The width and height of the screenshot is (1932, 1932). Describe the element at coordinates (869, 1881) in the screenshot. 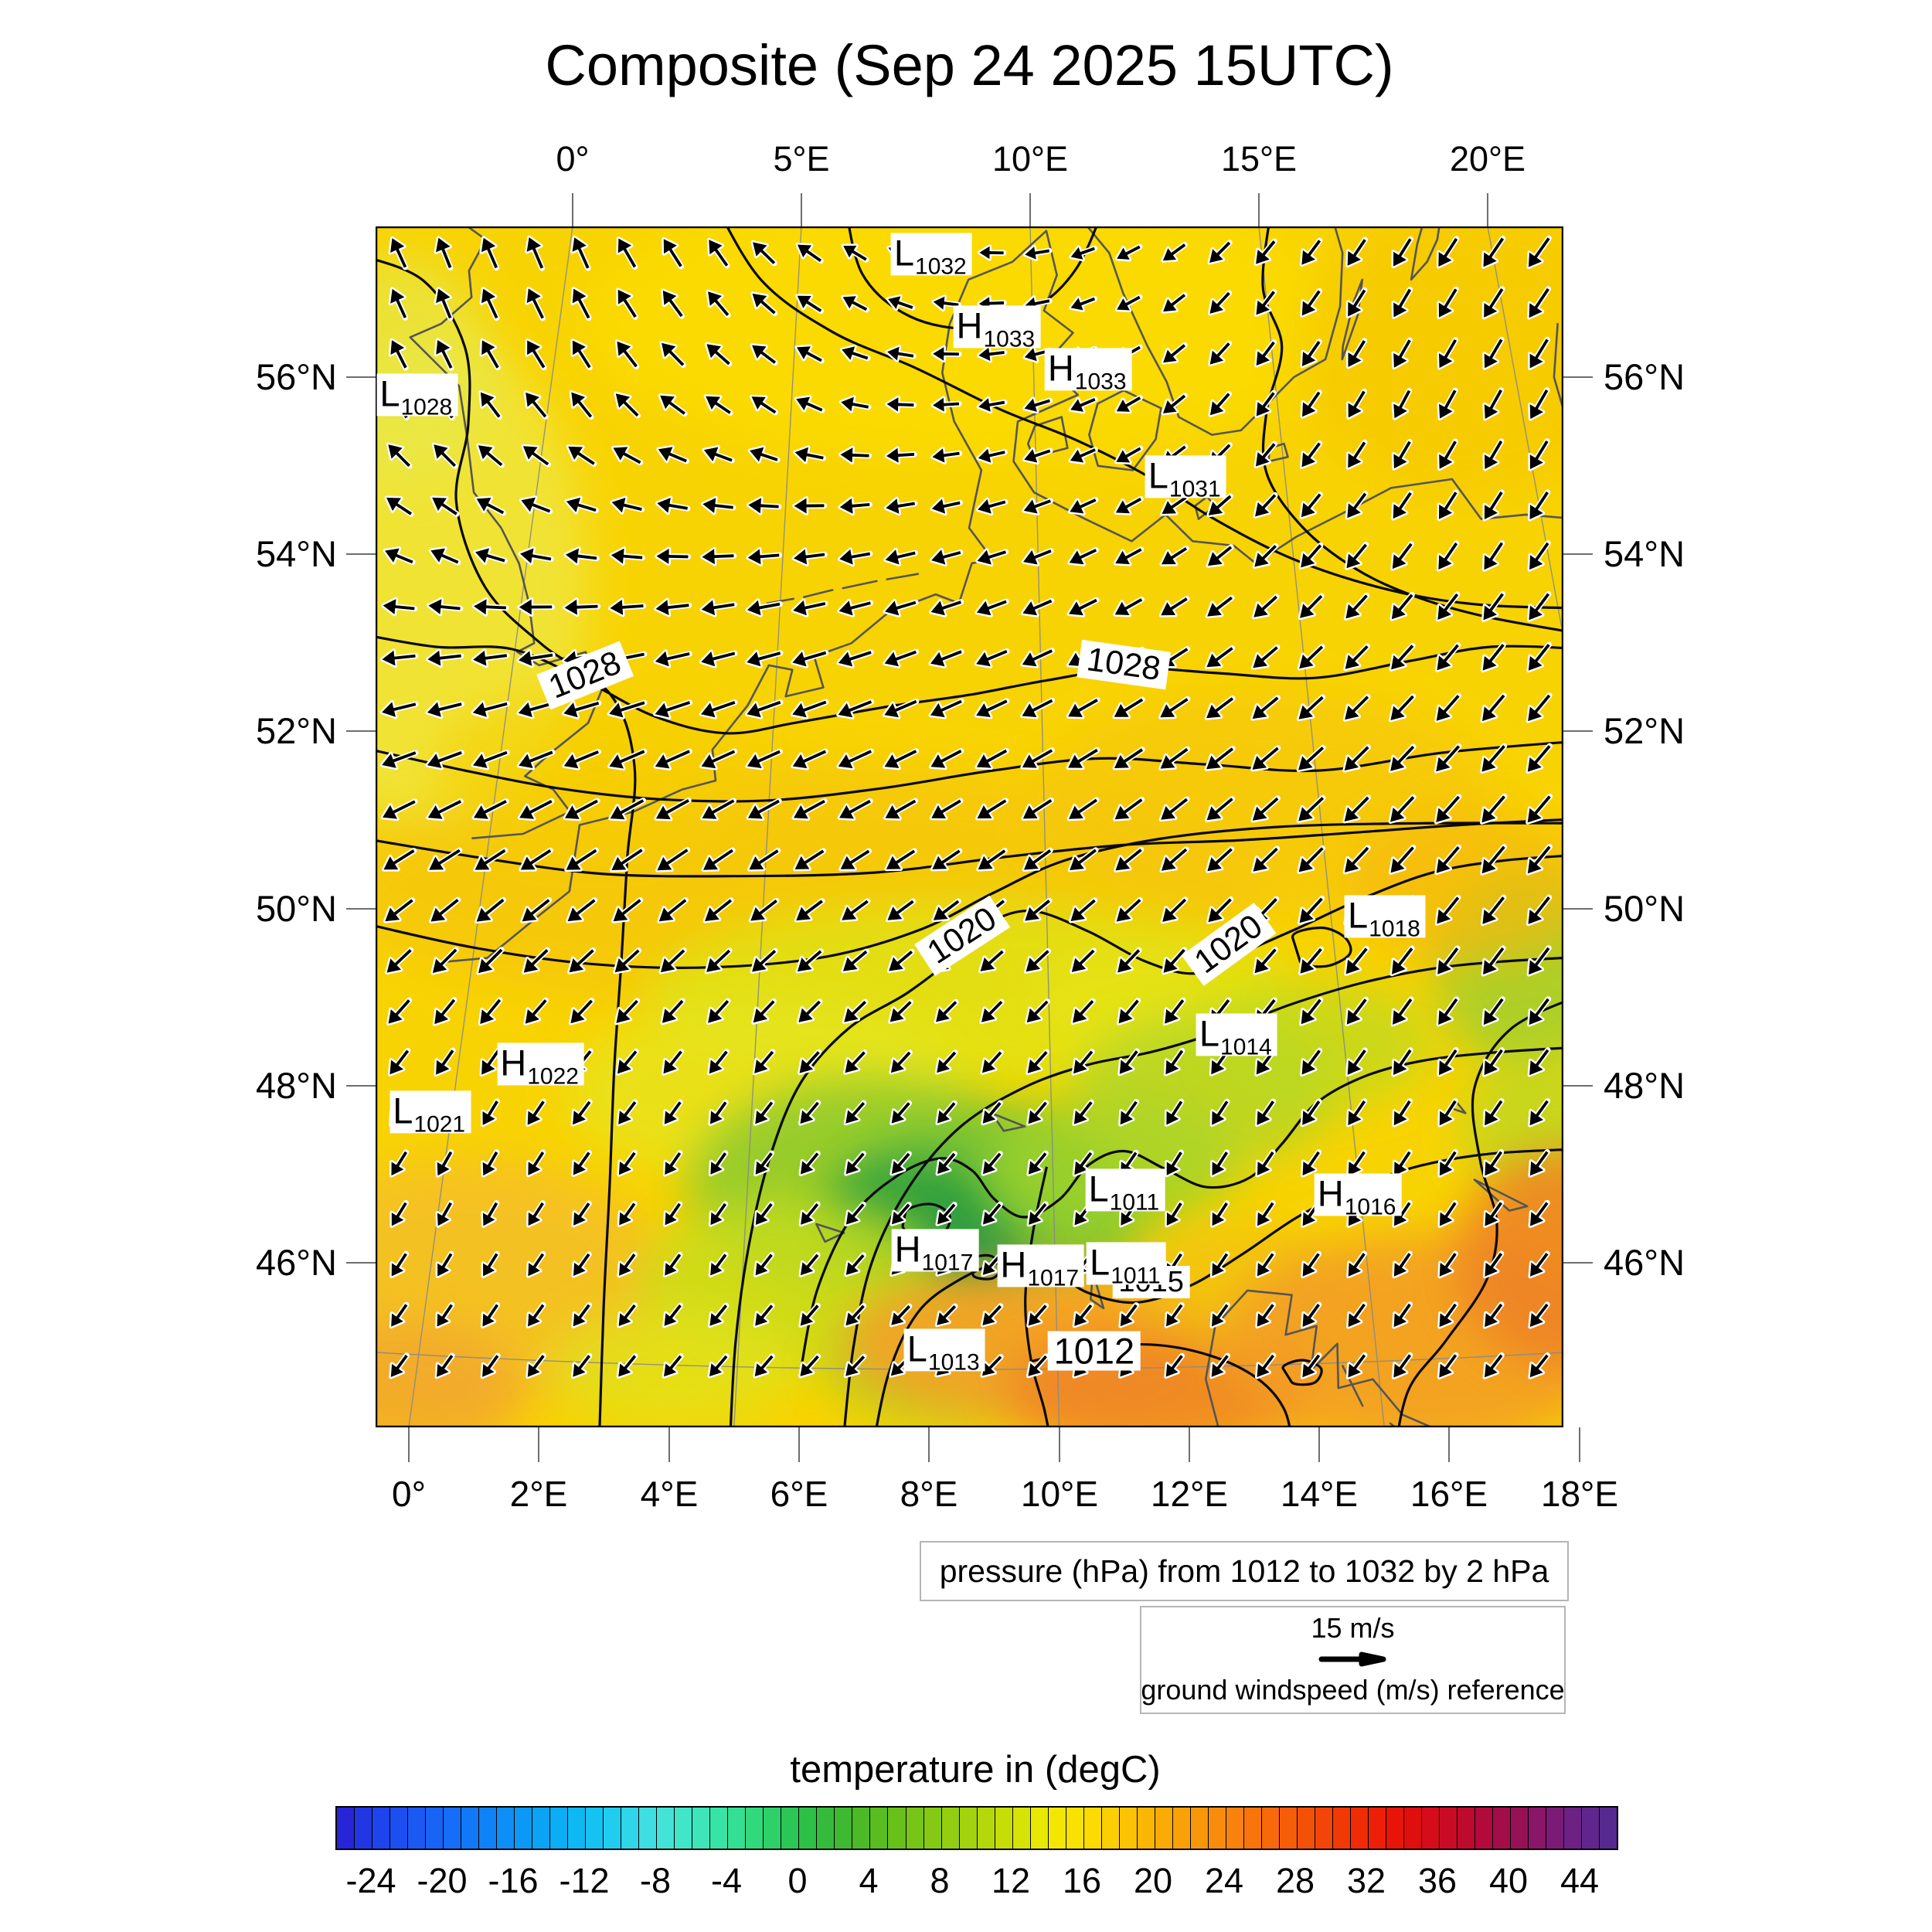

I see `colorbar-tick-label: 4` at that location.